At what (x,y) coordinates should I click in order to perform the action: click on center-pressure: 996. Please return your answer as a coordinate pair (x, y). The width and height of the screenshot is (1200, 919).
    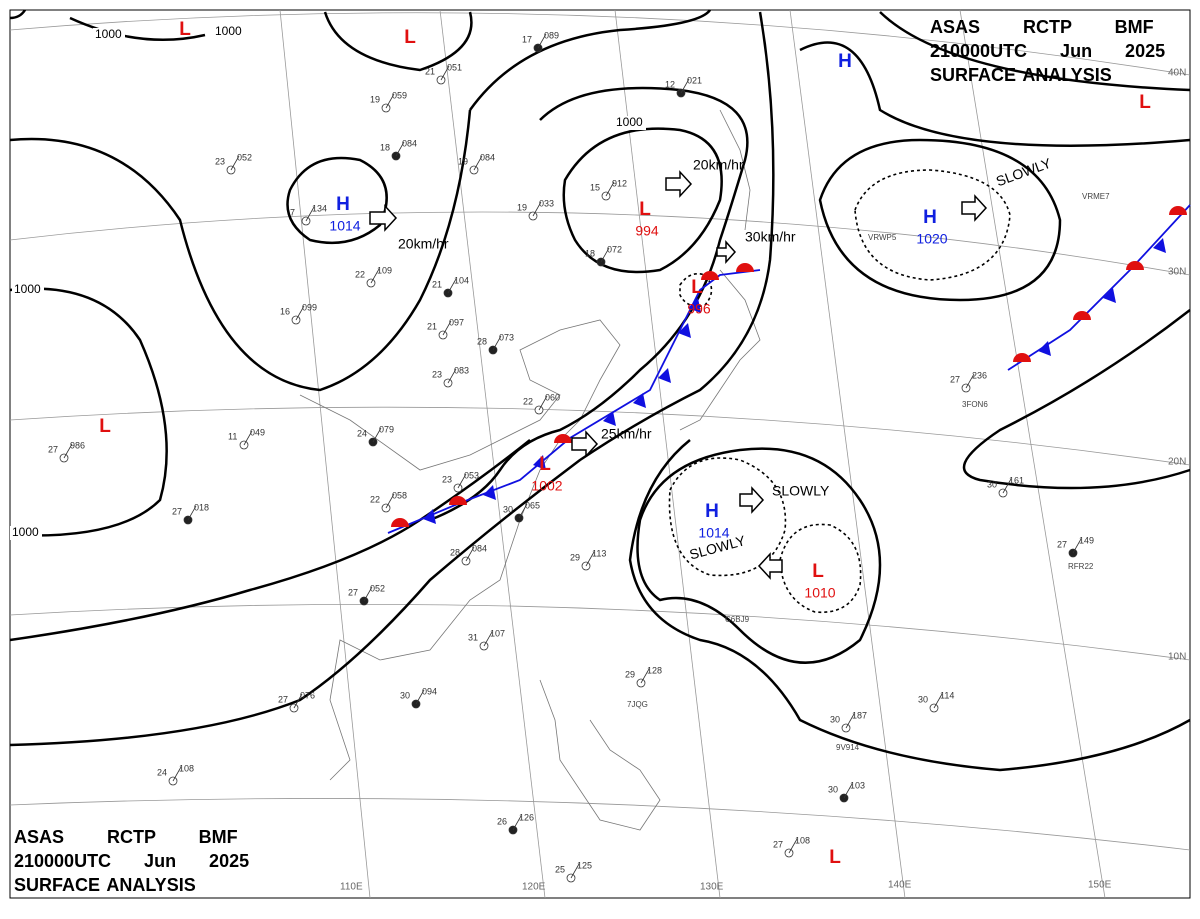
    Looking at the image, I should click on (699, 309).